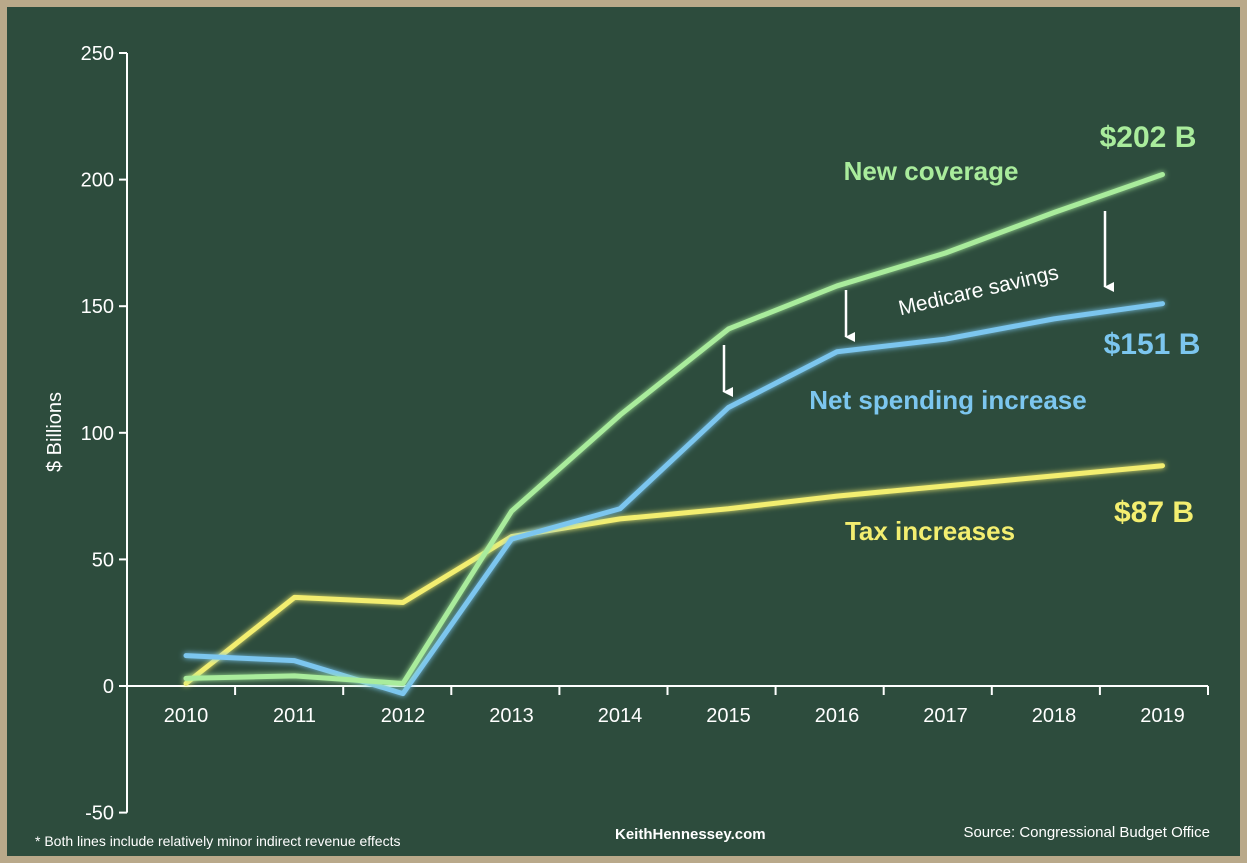  I want to click on x-tick-label: 2010, so click(186, 716).